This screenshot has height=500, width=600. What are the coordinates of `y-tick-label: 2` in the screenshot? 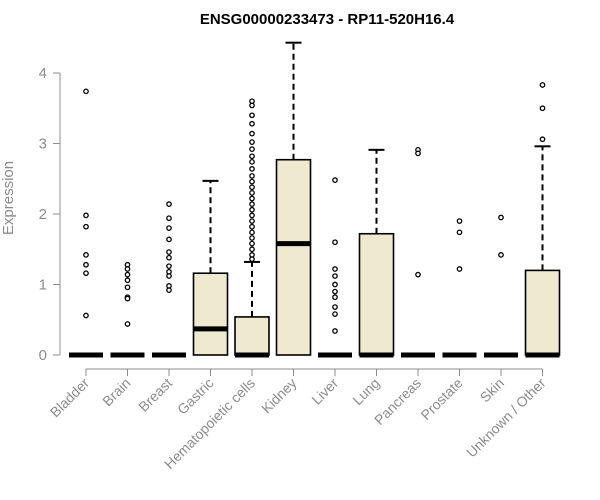 It's located at (43, 214).